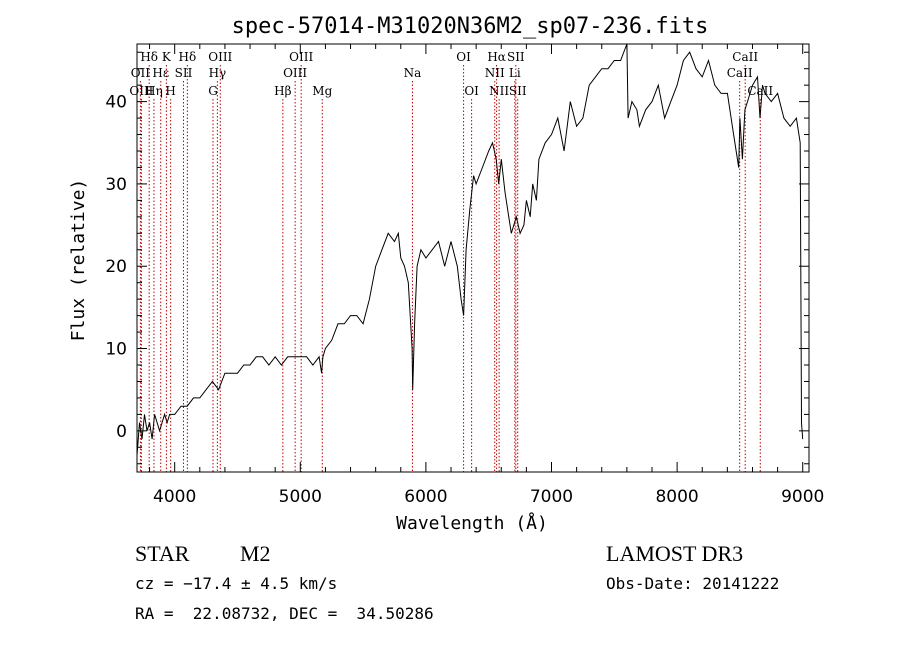  What do you see at coordinates (213, 91) in the screenshot?
I see `line-label: G` at bounding box center [213, 91].